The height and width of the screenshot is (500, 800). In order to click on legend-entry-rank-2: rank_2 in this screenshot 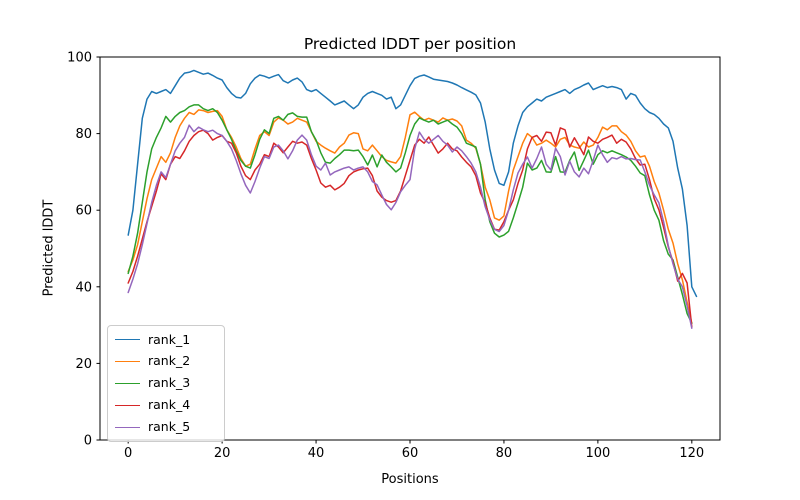, I will do `click(165, 362)`.